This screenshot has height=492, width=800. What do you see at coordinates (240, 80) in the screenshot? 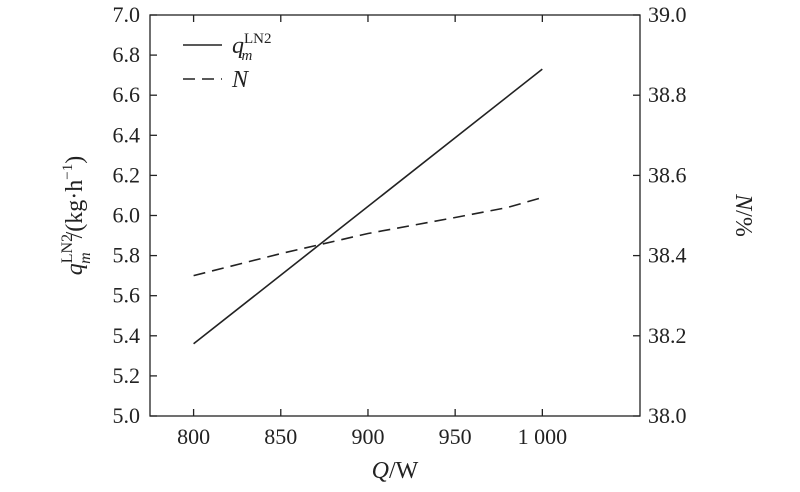
I see `legend-label-n: N` at bounding box center [240, 80].